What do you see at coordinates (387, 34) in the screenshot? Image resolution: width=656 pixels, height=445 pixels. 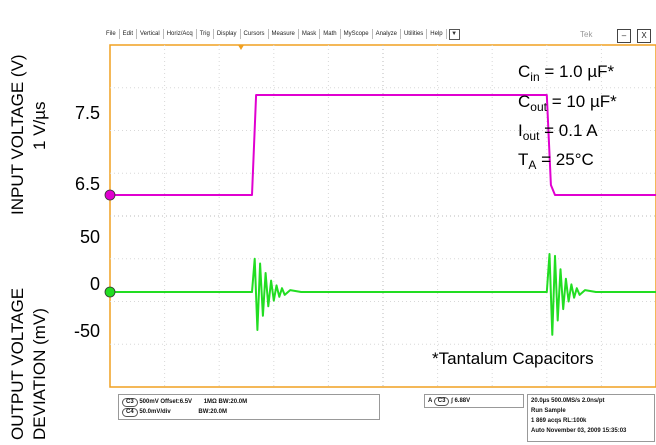 I see `menu-item-analyze: Analyze` at bounding box center [387, 34].